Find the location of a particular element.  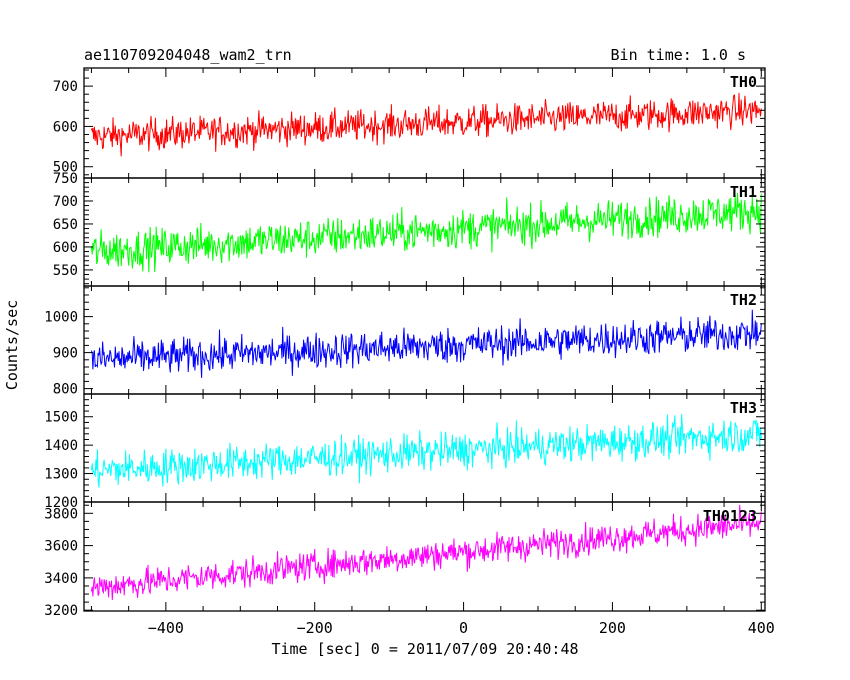

series-line-th2 is located at coordinates (426, 343).